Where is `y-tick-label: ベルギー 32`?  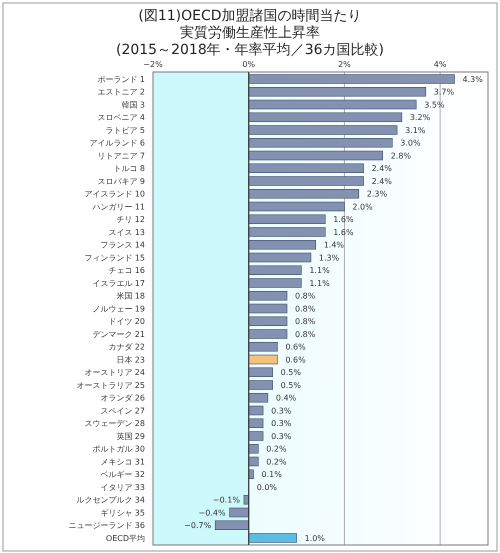 y-tick-label: ベルギー 32 is located at coordinates (122, 475).